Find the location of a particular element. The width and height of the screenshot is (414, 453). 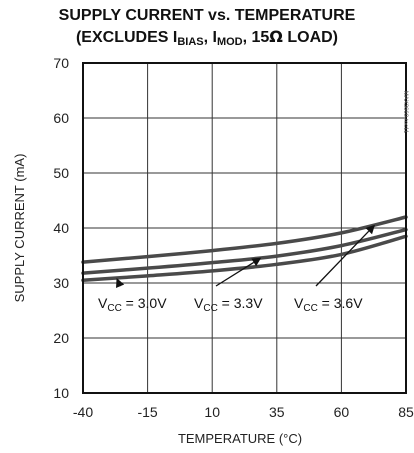

y-axis-label: SUPPLY CURRENT (mA) is located at coordinates (19, 228).